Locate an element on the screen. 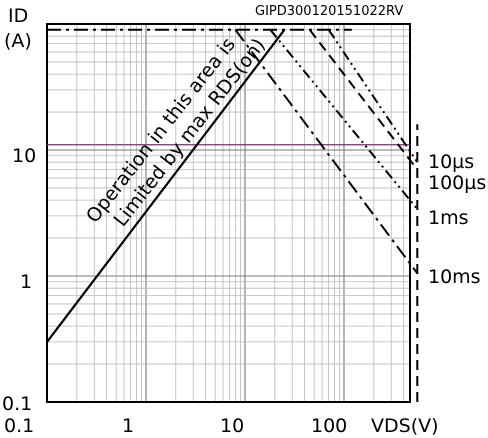 This screenshot has height=438, width=488. y-tick-label-1: 1 is located at coordinates (26, 282).